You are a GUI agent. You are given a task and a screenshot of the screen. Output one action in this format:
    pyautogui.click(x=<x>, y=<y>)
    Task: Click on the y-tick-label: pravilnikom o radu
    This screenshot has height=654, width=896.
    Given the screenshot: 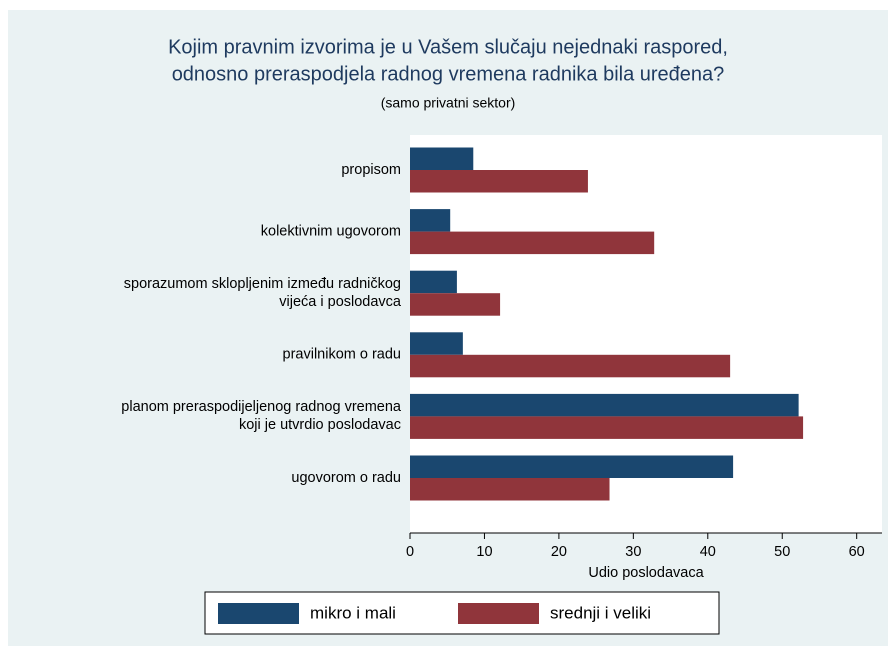 What is the action you would take?
    pyautogui.click(x=342, y=355)
    